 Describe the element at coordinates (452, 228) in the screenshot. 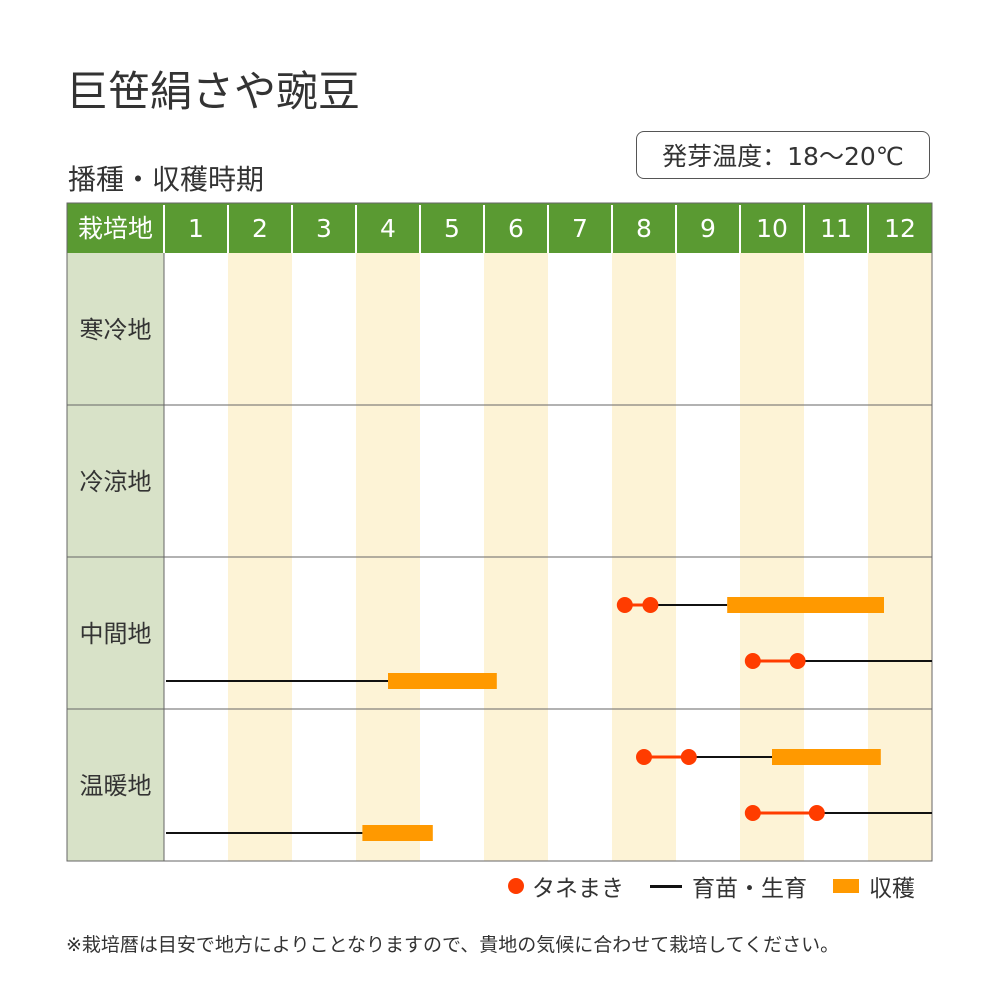

I see `month-label-5: 5` at that location.